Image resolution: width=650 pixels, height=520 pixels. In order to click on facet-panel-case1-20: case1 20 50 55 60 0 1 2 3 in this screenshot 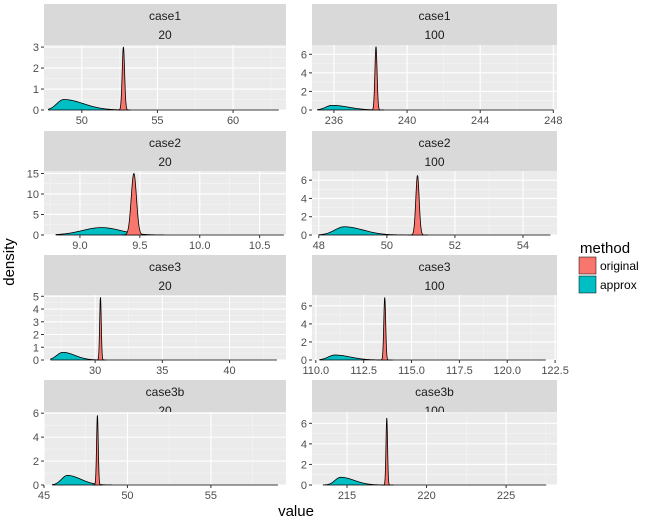, I will do `click(159, 65)`.